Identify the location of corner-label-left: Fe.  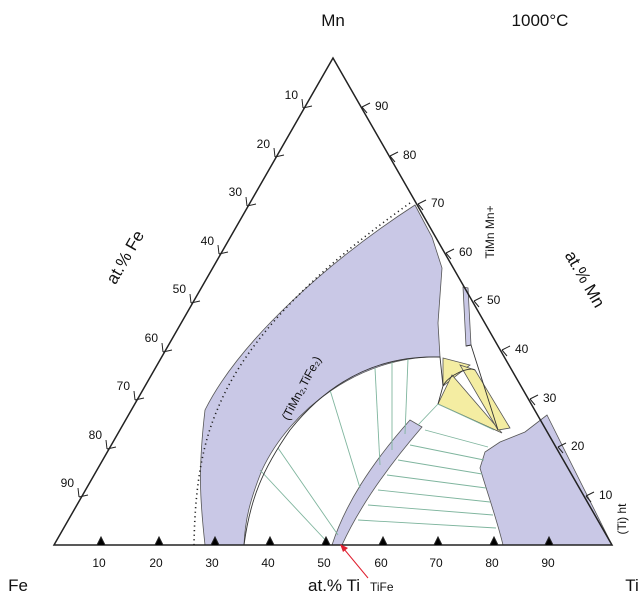
(18, 585).